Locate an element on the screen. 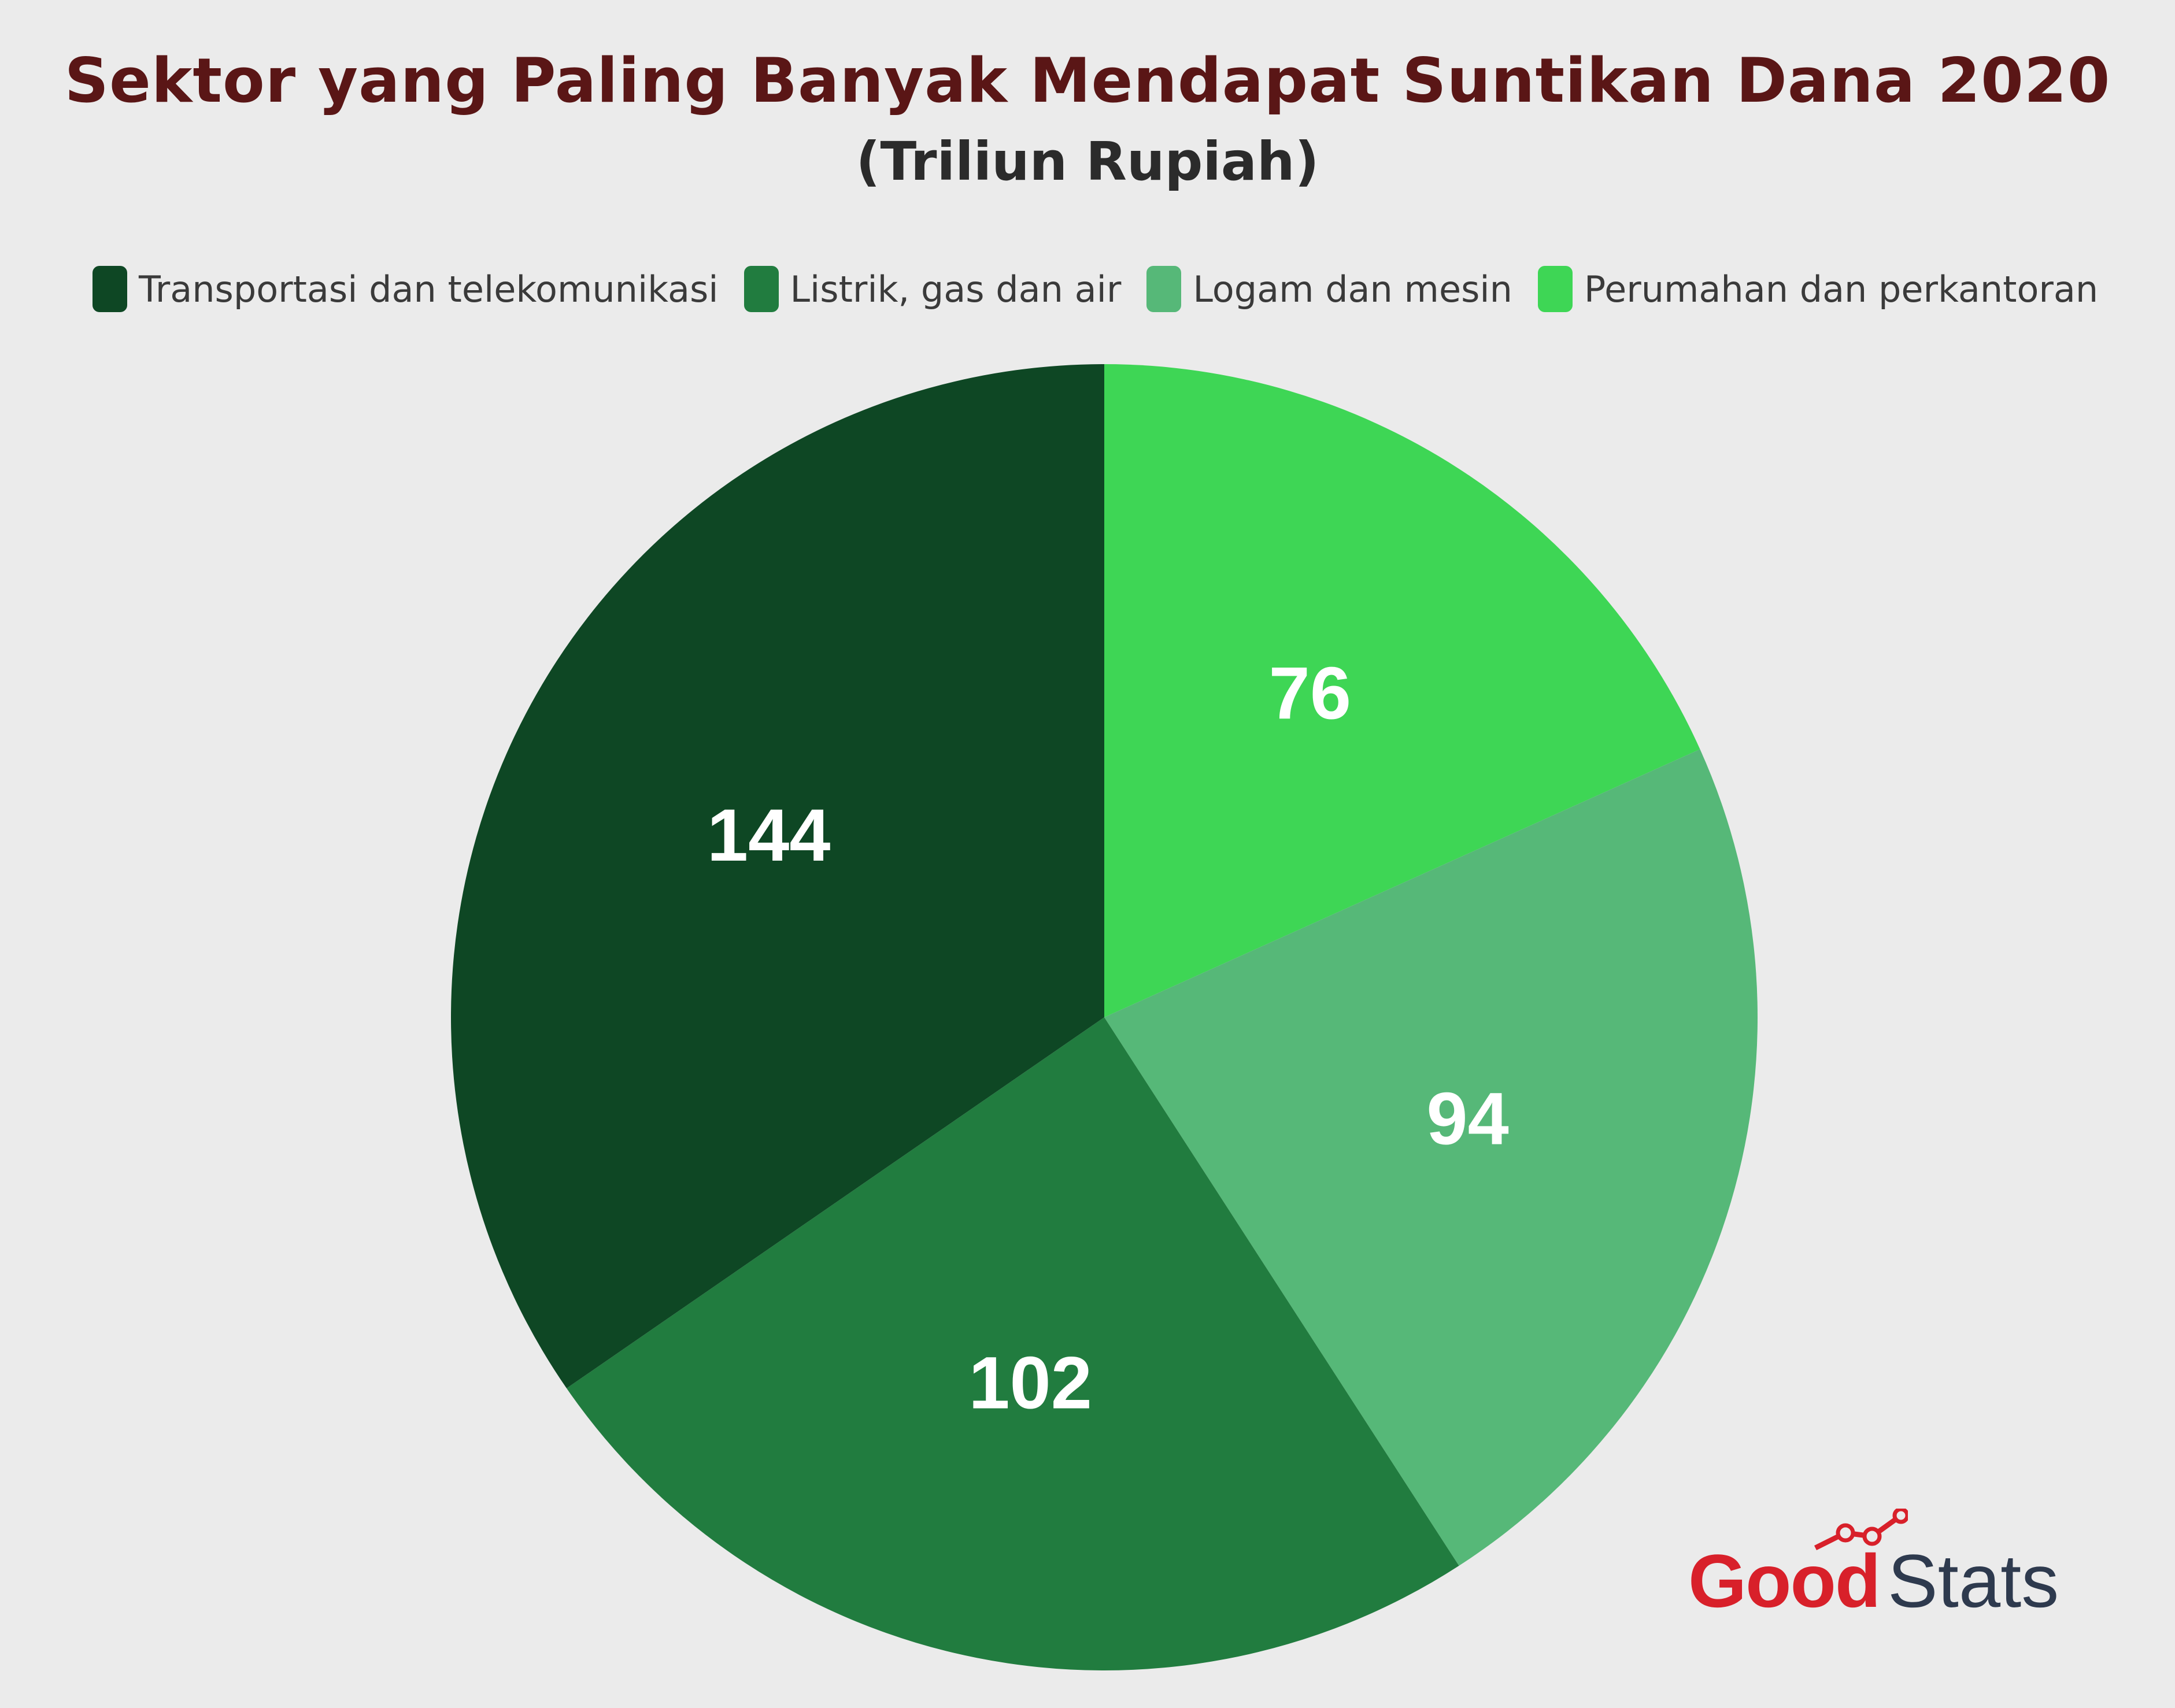  data-label: 76 is located at coordinates (1310, 693).